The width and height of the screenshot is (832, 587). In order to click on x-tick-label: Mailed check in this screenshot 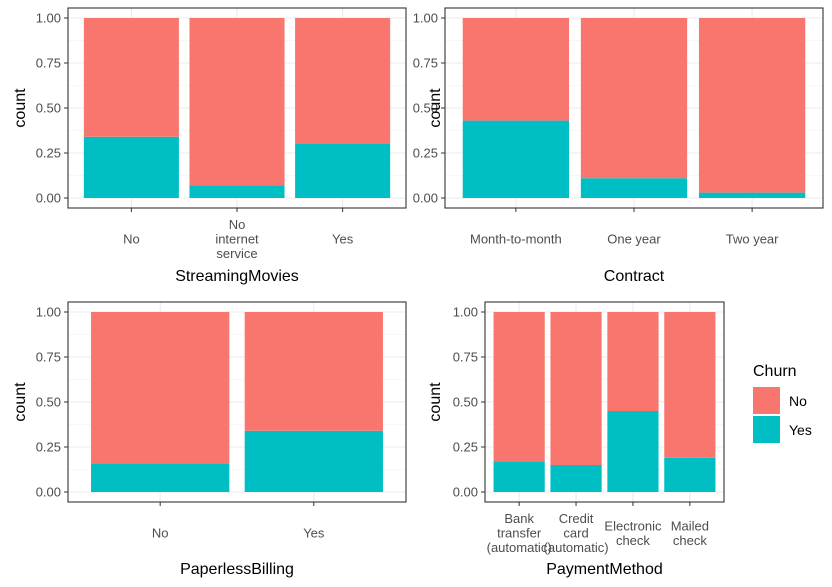, I will do `click(690, 533)`.